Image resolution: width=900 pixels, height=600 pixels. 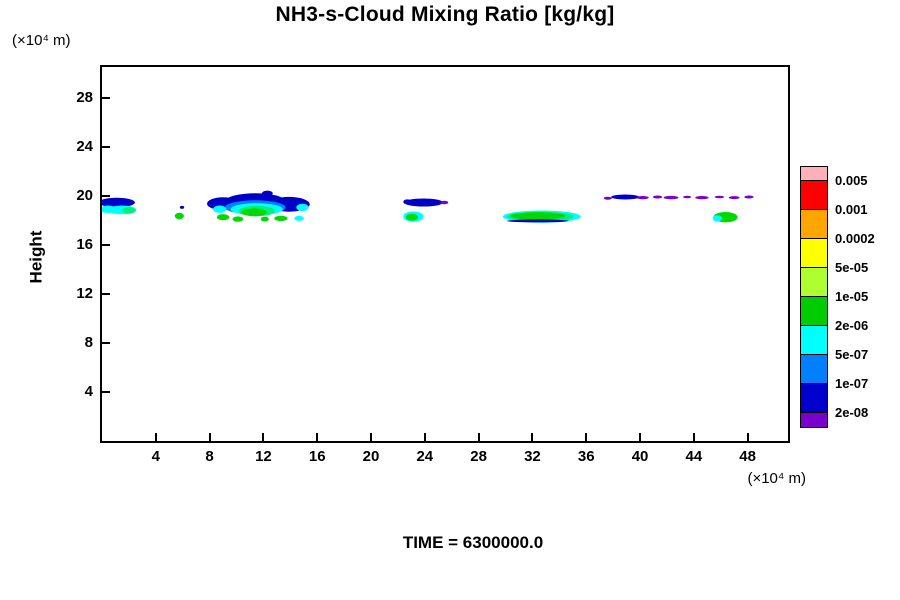 I want to click on x-tick-label: 24, so click(x=425, y=456).